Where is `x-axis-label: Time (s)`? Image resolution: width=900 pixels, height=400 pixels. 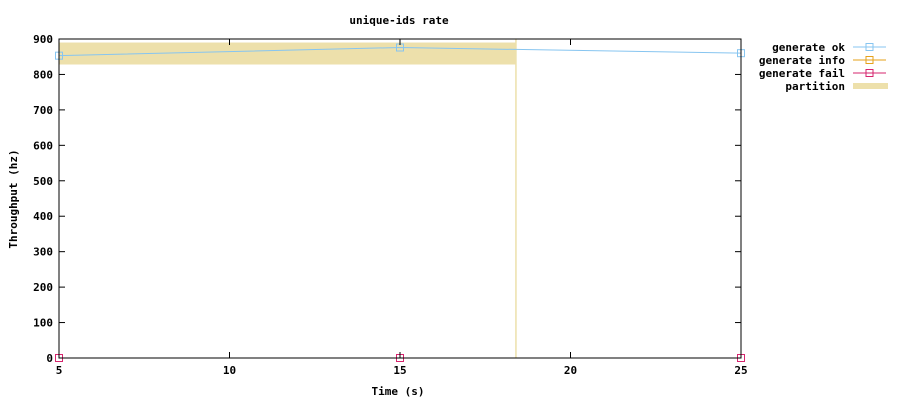
x-axis-label: Time (s) is located at coordinates (398, 391).